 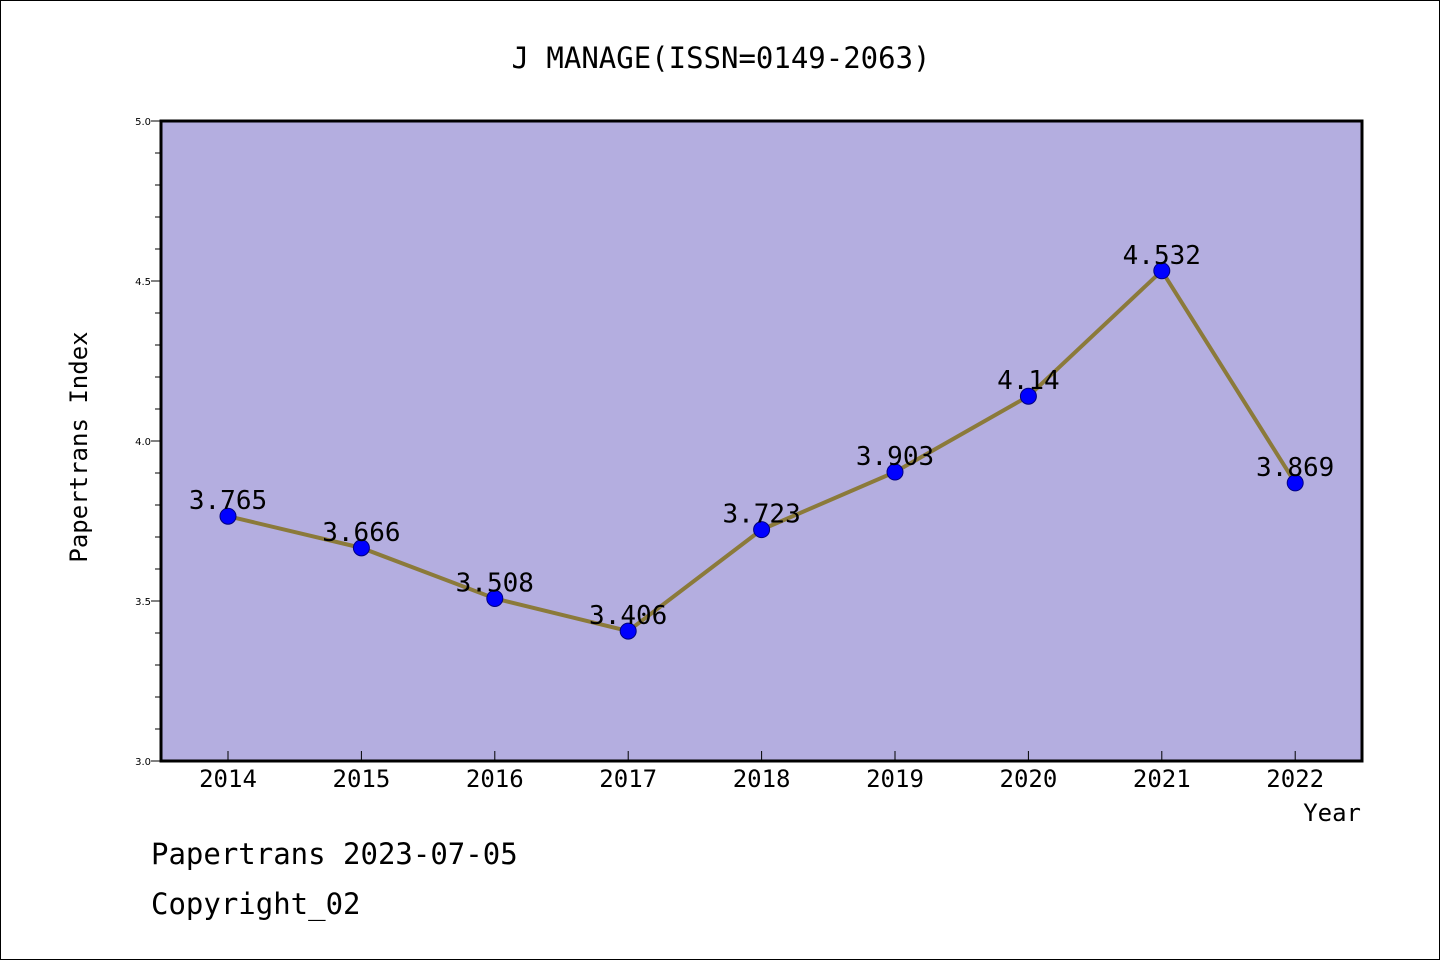 What do you see at coordinates (1162, 779) in the screenshot?
I see `x-tick-label: 2021` at bounding box center [1162, 779].